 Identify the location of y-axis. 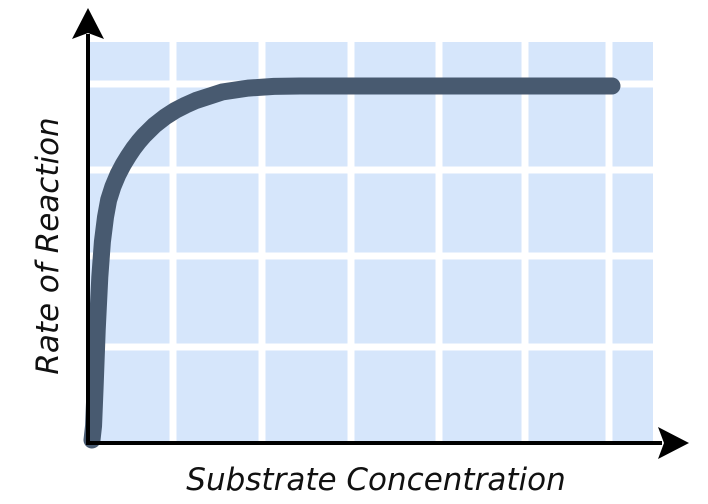
(88, 226).